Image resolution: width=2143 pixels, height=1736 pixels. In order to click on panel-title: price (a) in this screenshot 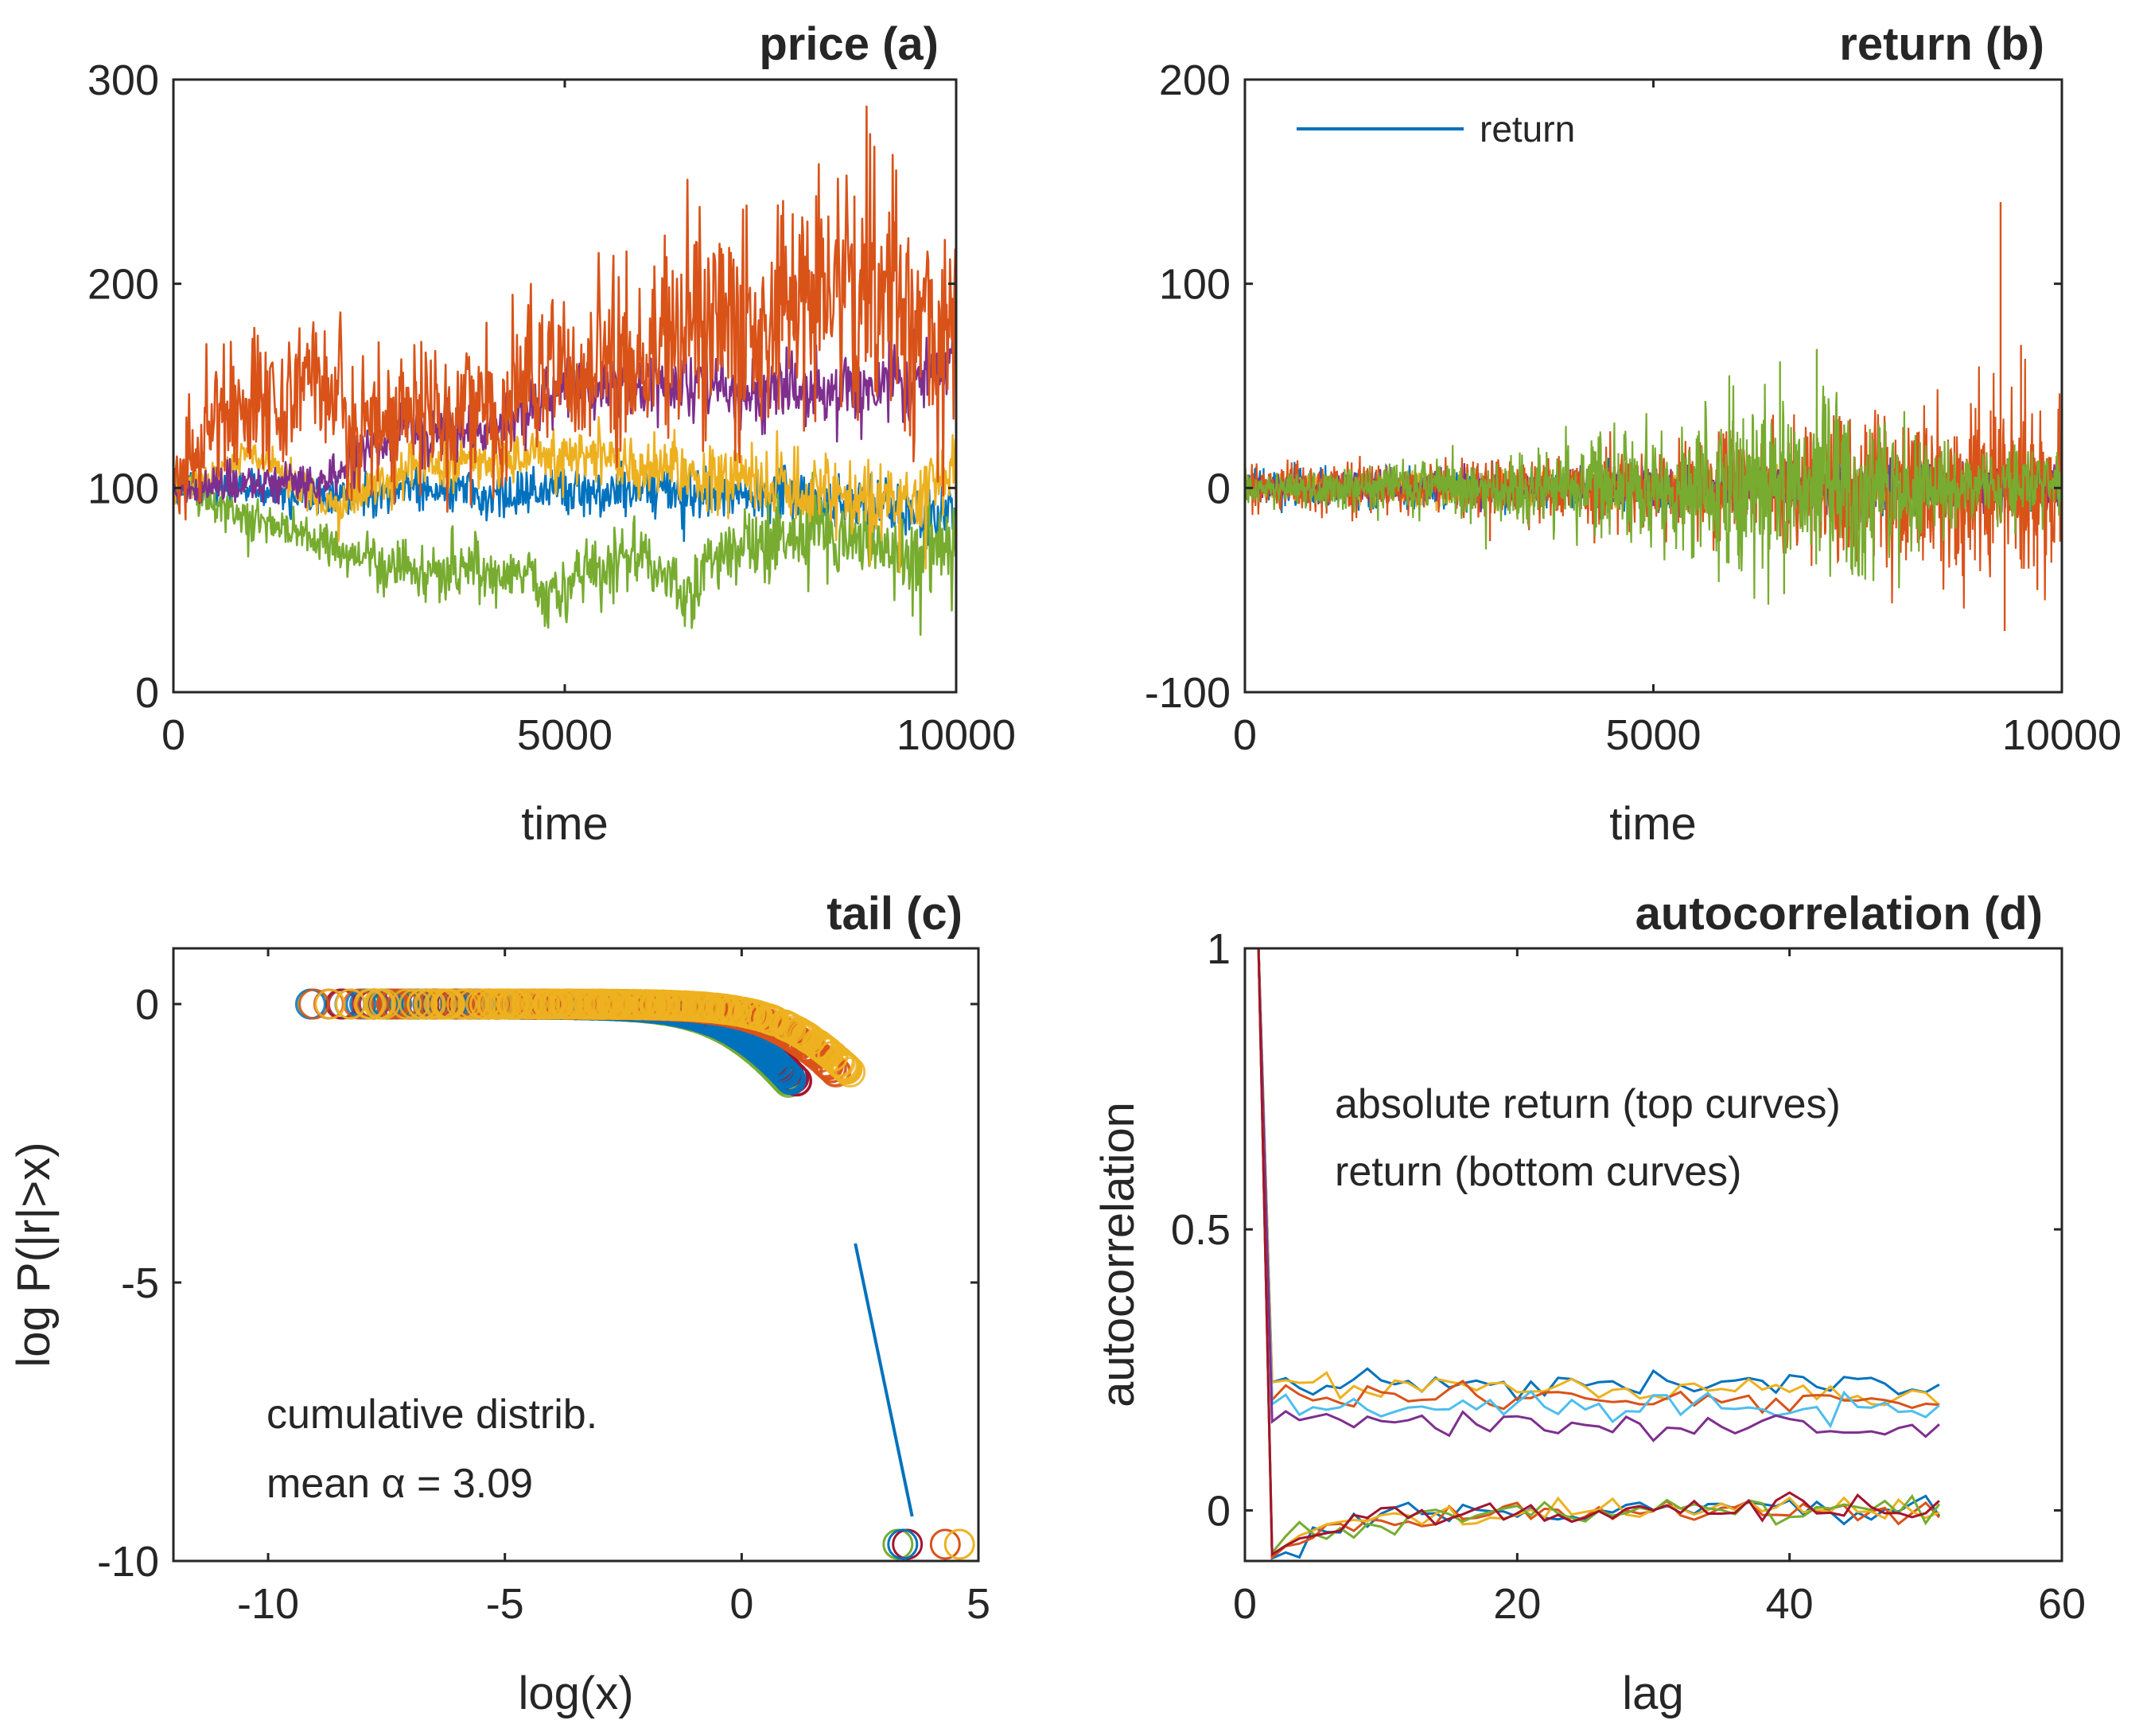, I will do `click(849, 44)`.